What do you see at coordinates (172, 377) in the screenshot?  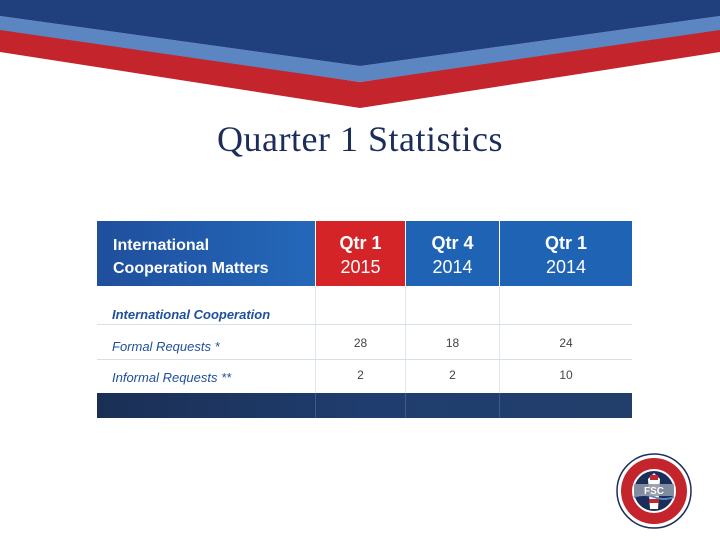 I see `row-label-informal: Informal Requests **` at bounding box center [172, 377].